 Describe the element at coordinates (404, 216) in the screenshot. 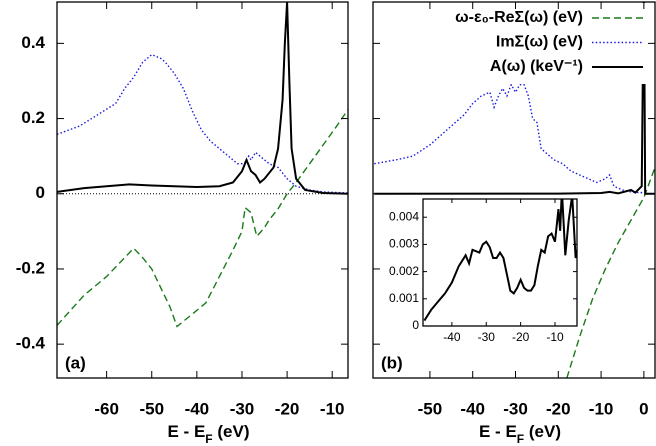

I see `y-tick-label: 0.004` at that location.